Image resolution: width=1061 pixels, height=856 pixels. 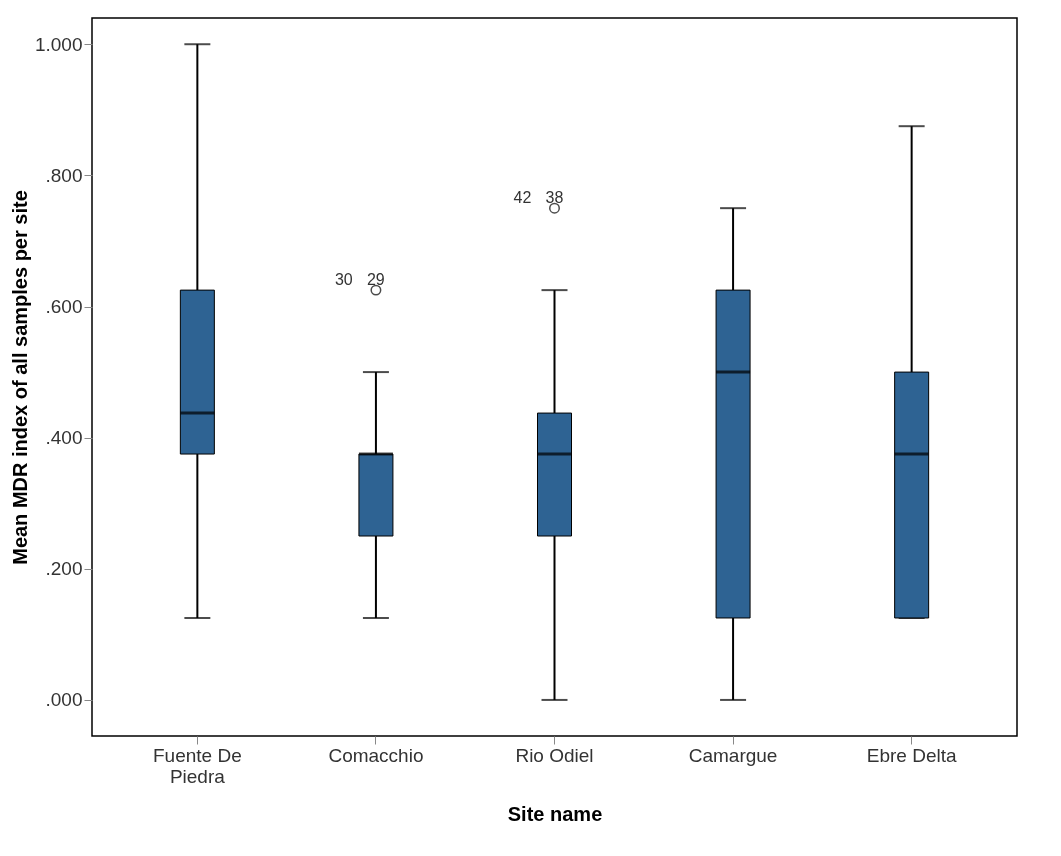 What do you see at coordinates (64, 307) in the screenshot?
I see `y-tick-label: .600` at bounding box center [64, 307].